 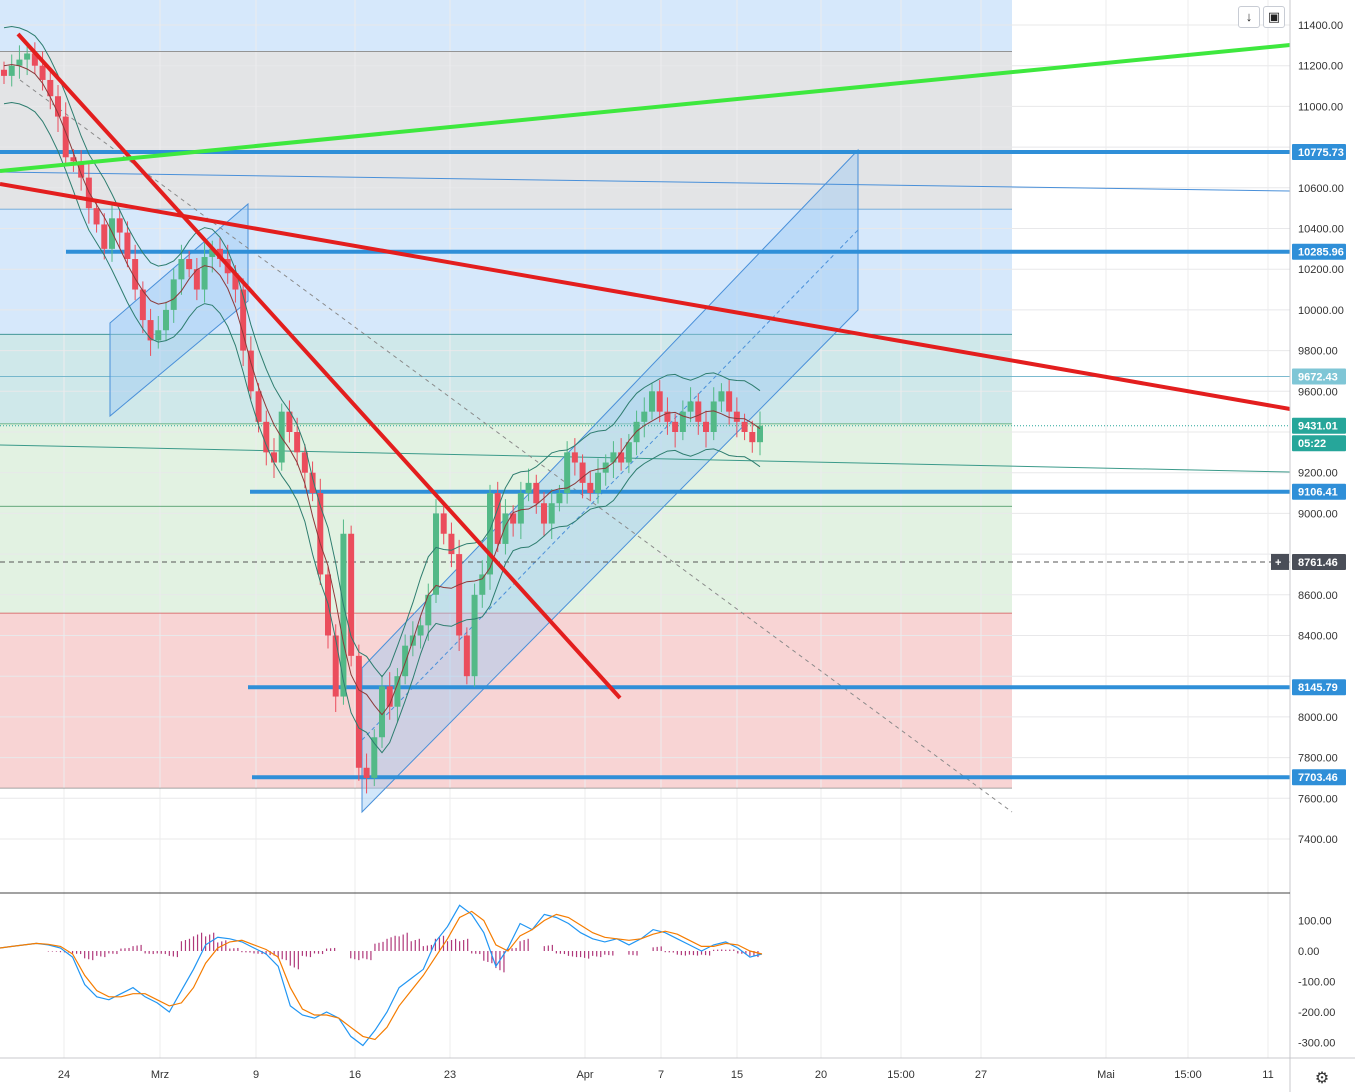 I want to click on green-uptrend, so click(x=645, y=108).